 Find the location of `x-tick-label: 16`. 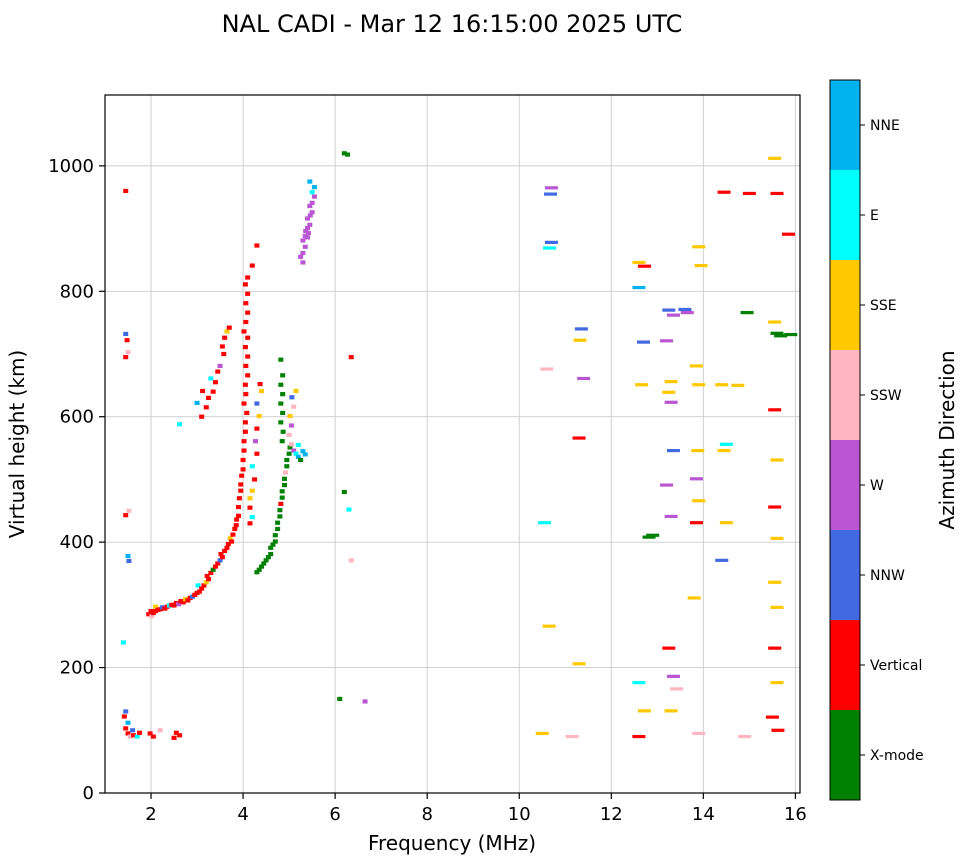

x-tick-label: 16 is located at coordinates (795, 814).